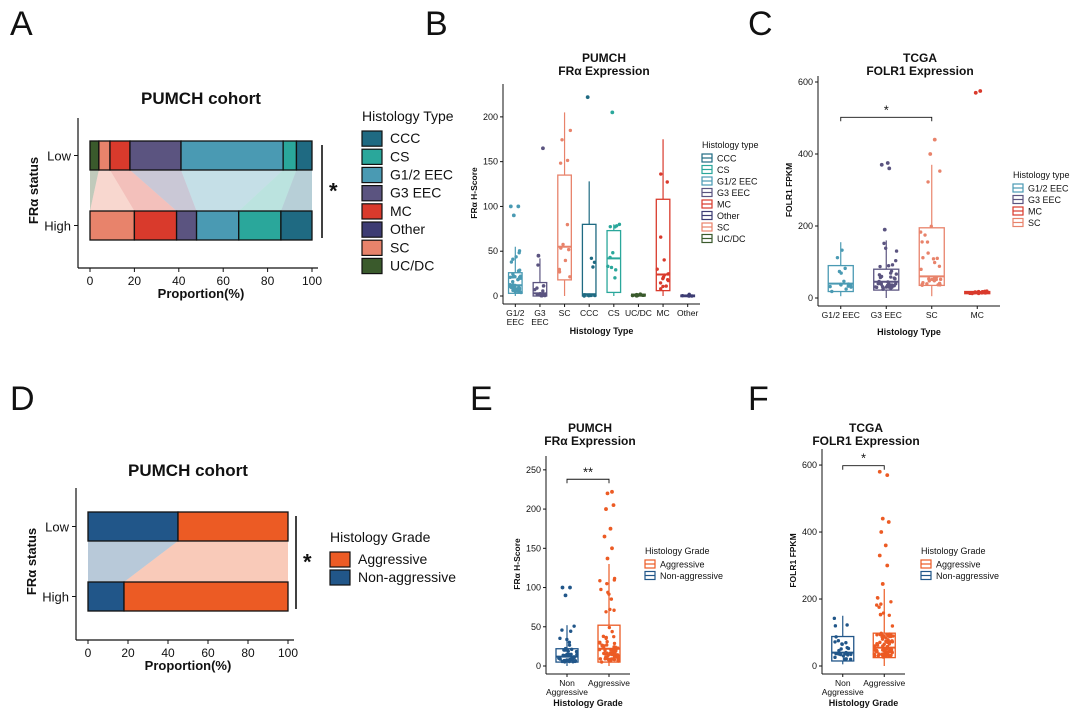  What do you see at coordinates (412, 266) in the screenshot?
I see `legend-label-uc-dc: UC/DC` at bounding box center [412, 266].